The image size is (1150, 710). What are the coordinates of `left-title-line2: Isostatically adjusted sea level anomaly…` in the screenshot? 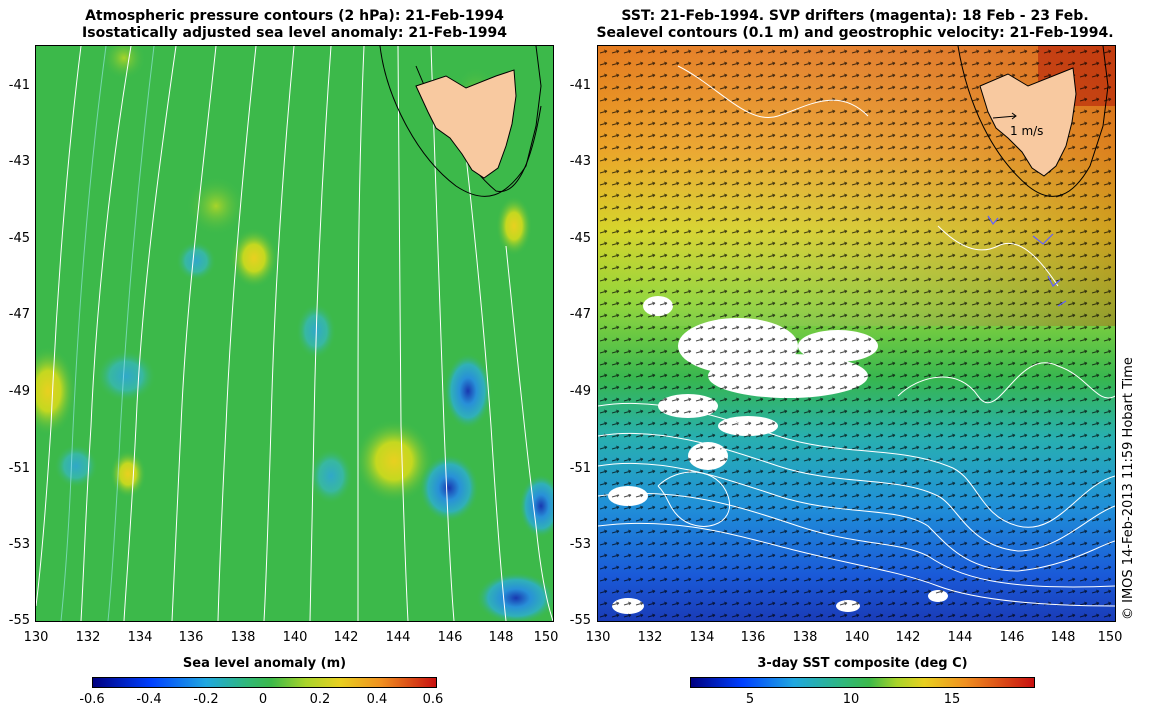 It's located at (294, 33).